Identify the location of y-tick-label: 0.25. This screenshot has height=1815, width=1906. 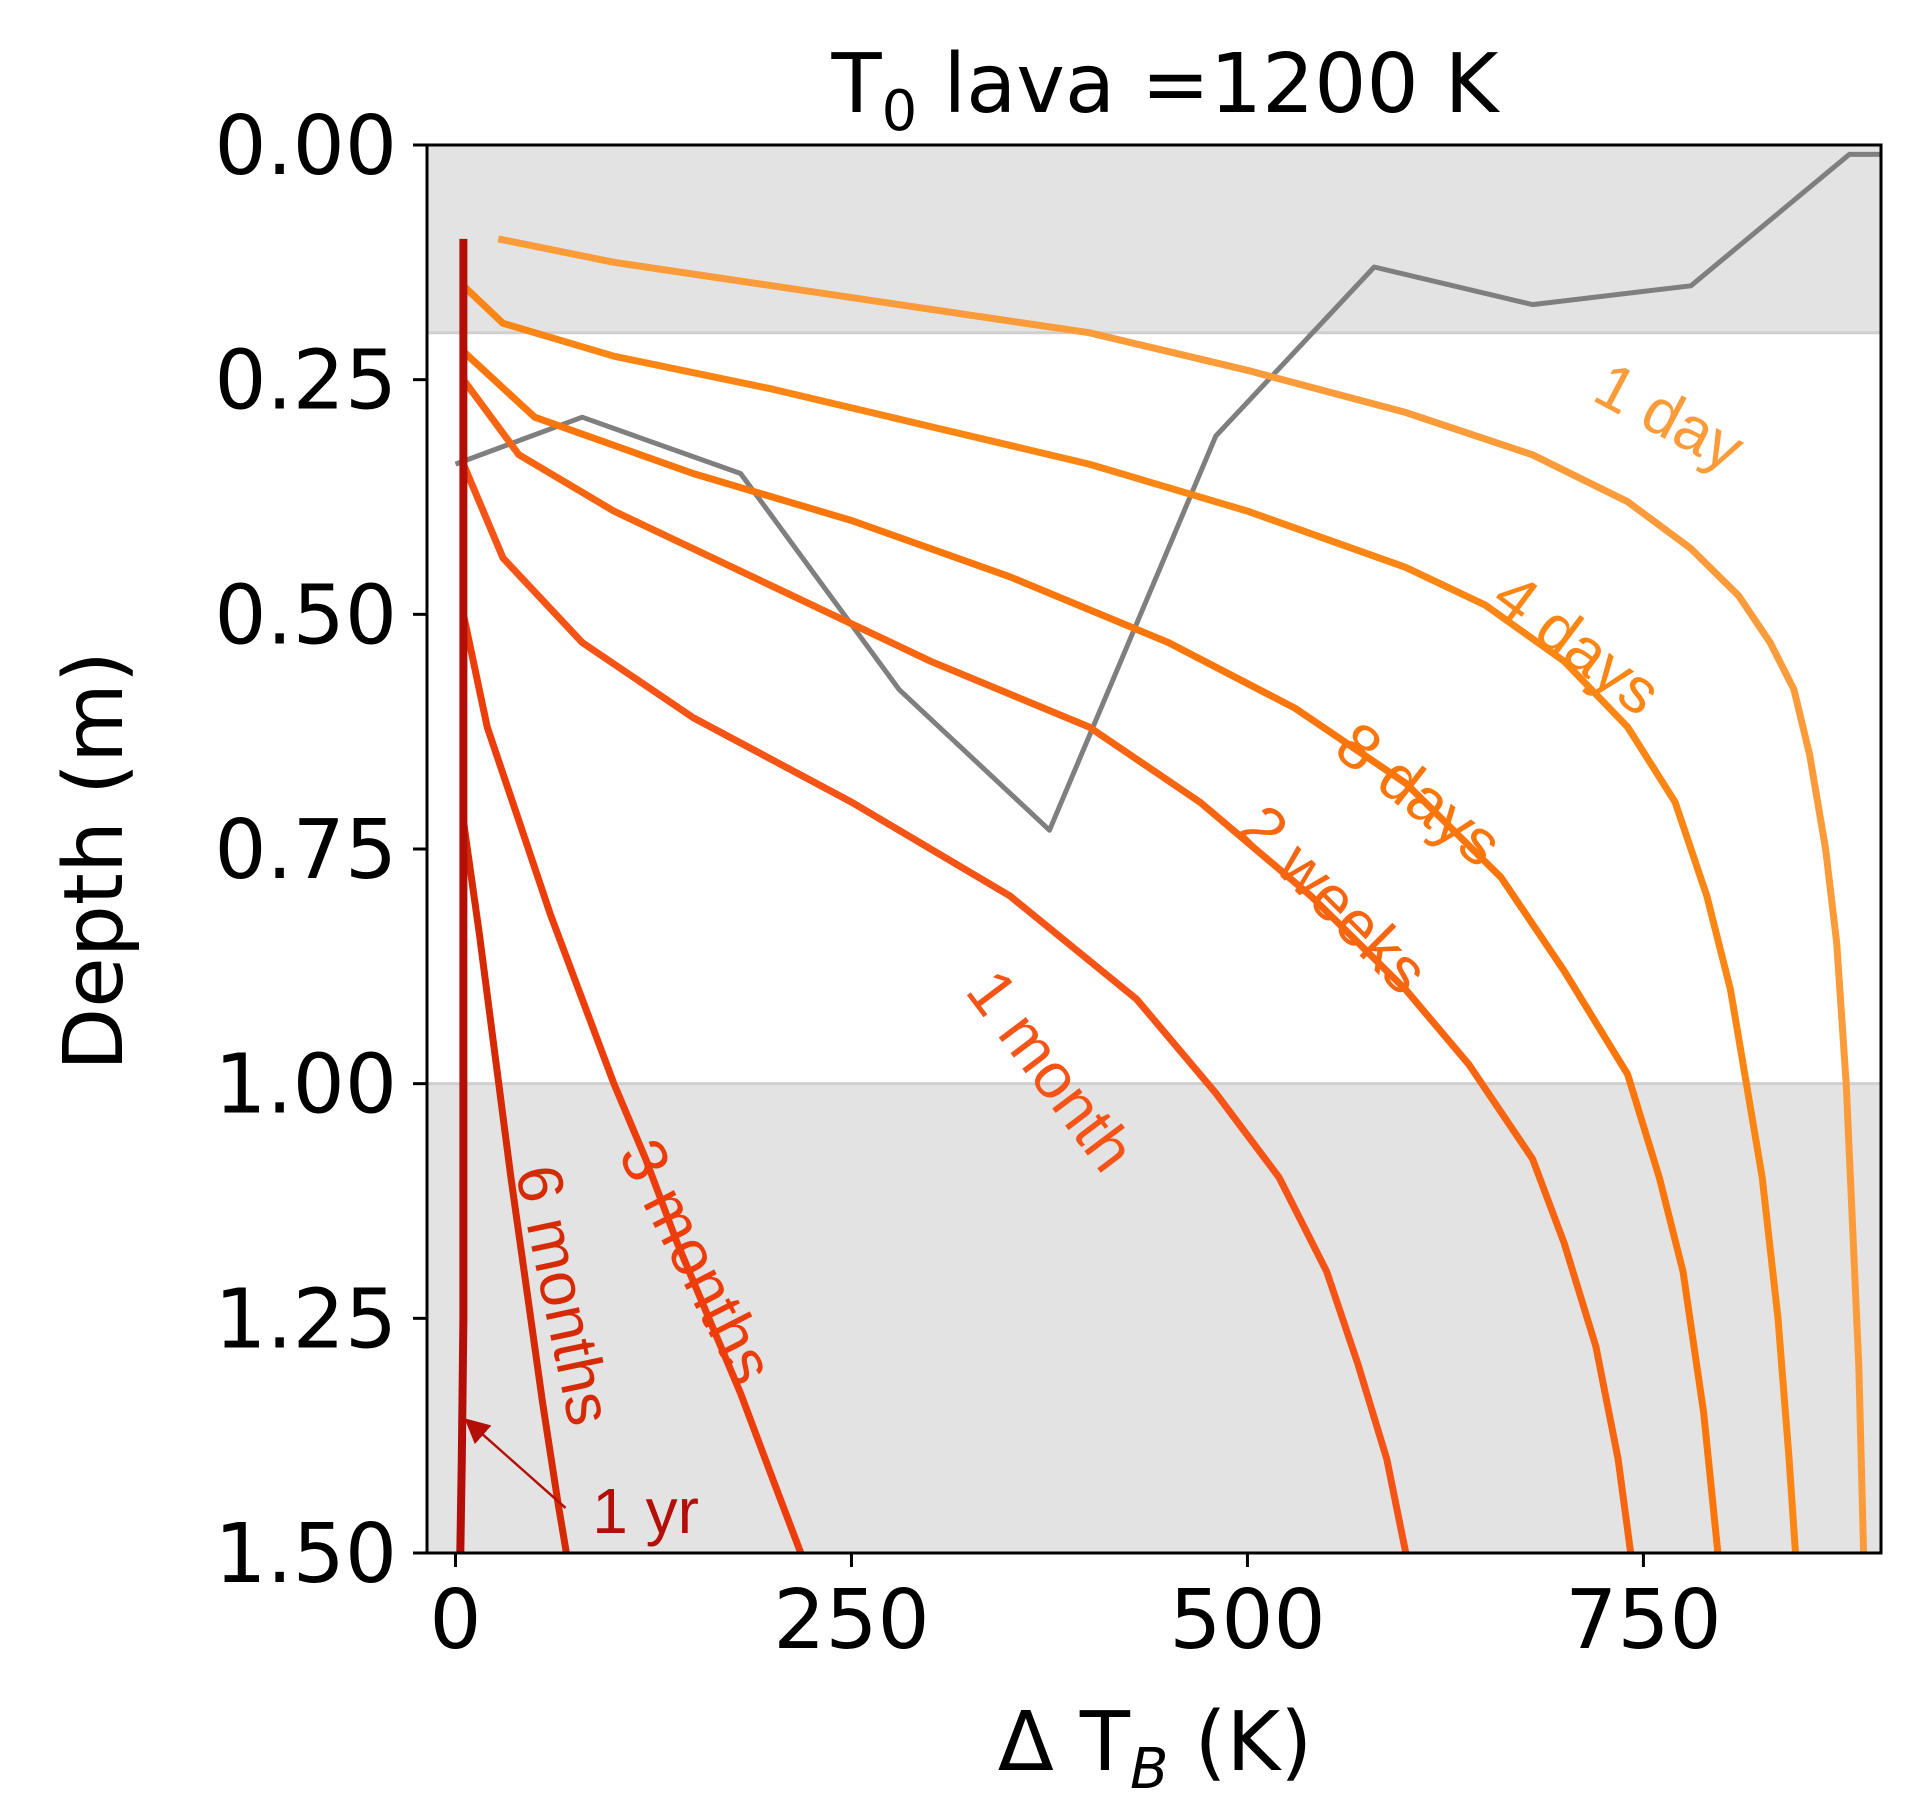
(305, 381).